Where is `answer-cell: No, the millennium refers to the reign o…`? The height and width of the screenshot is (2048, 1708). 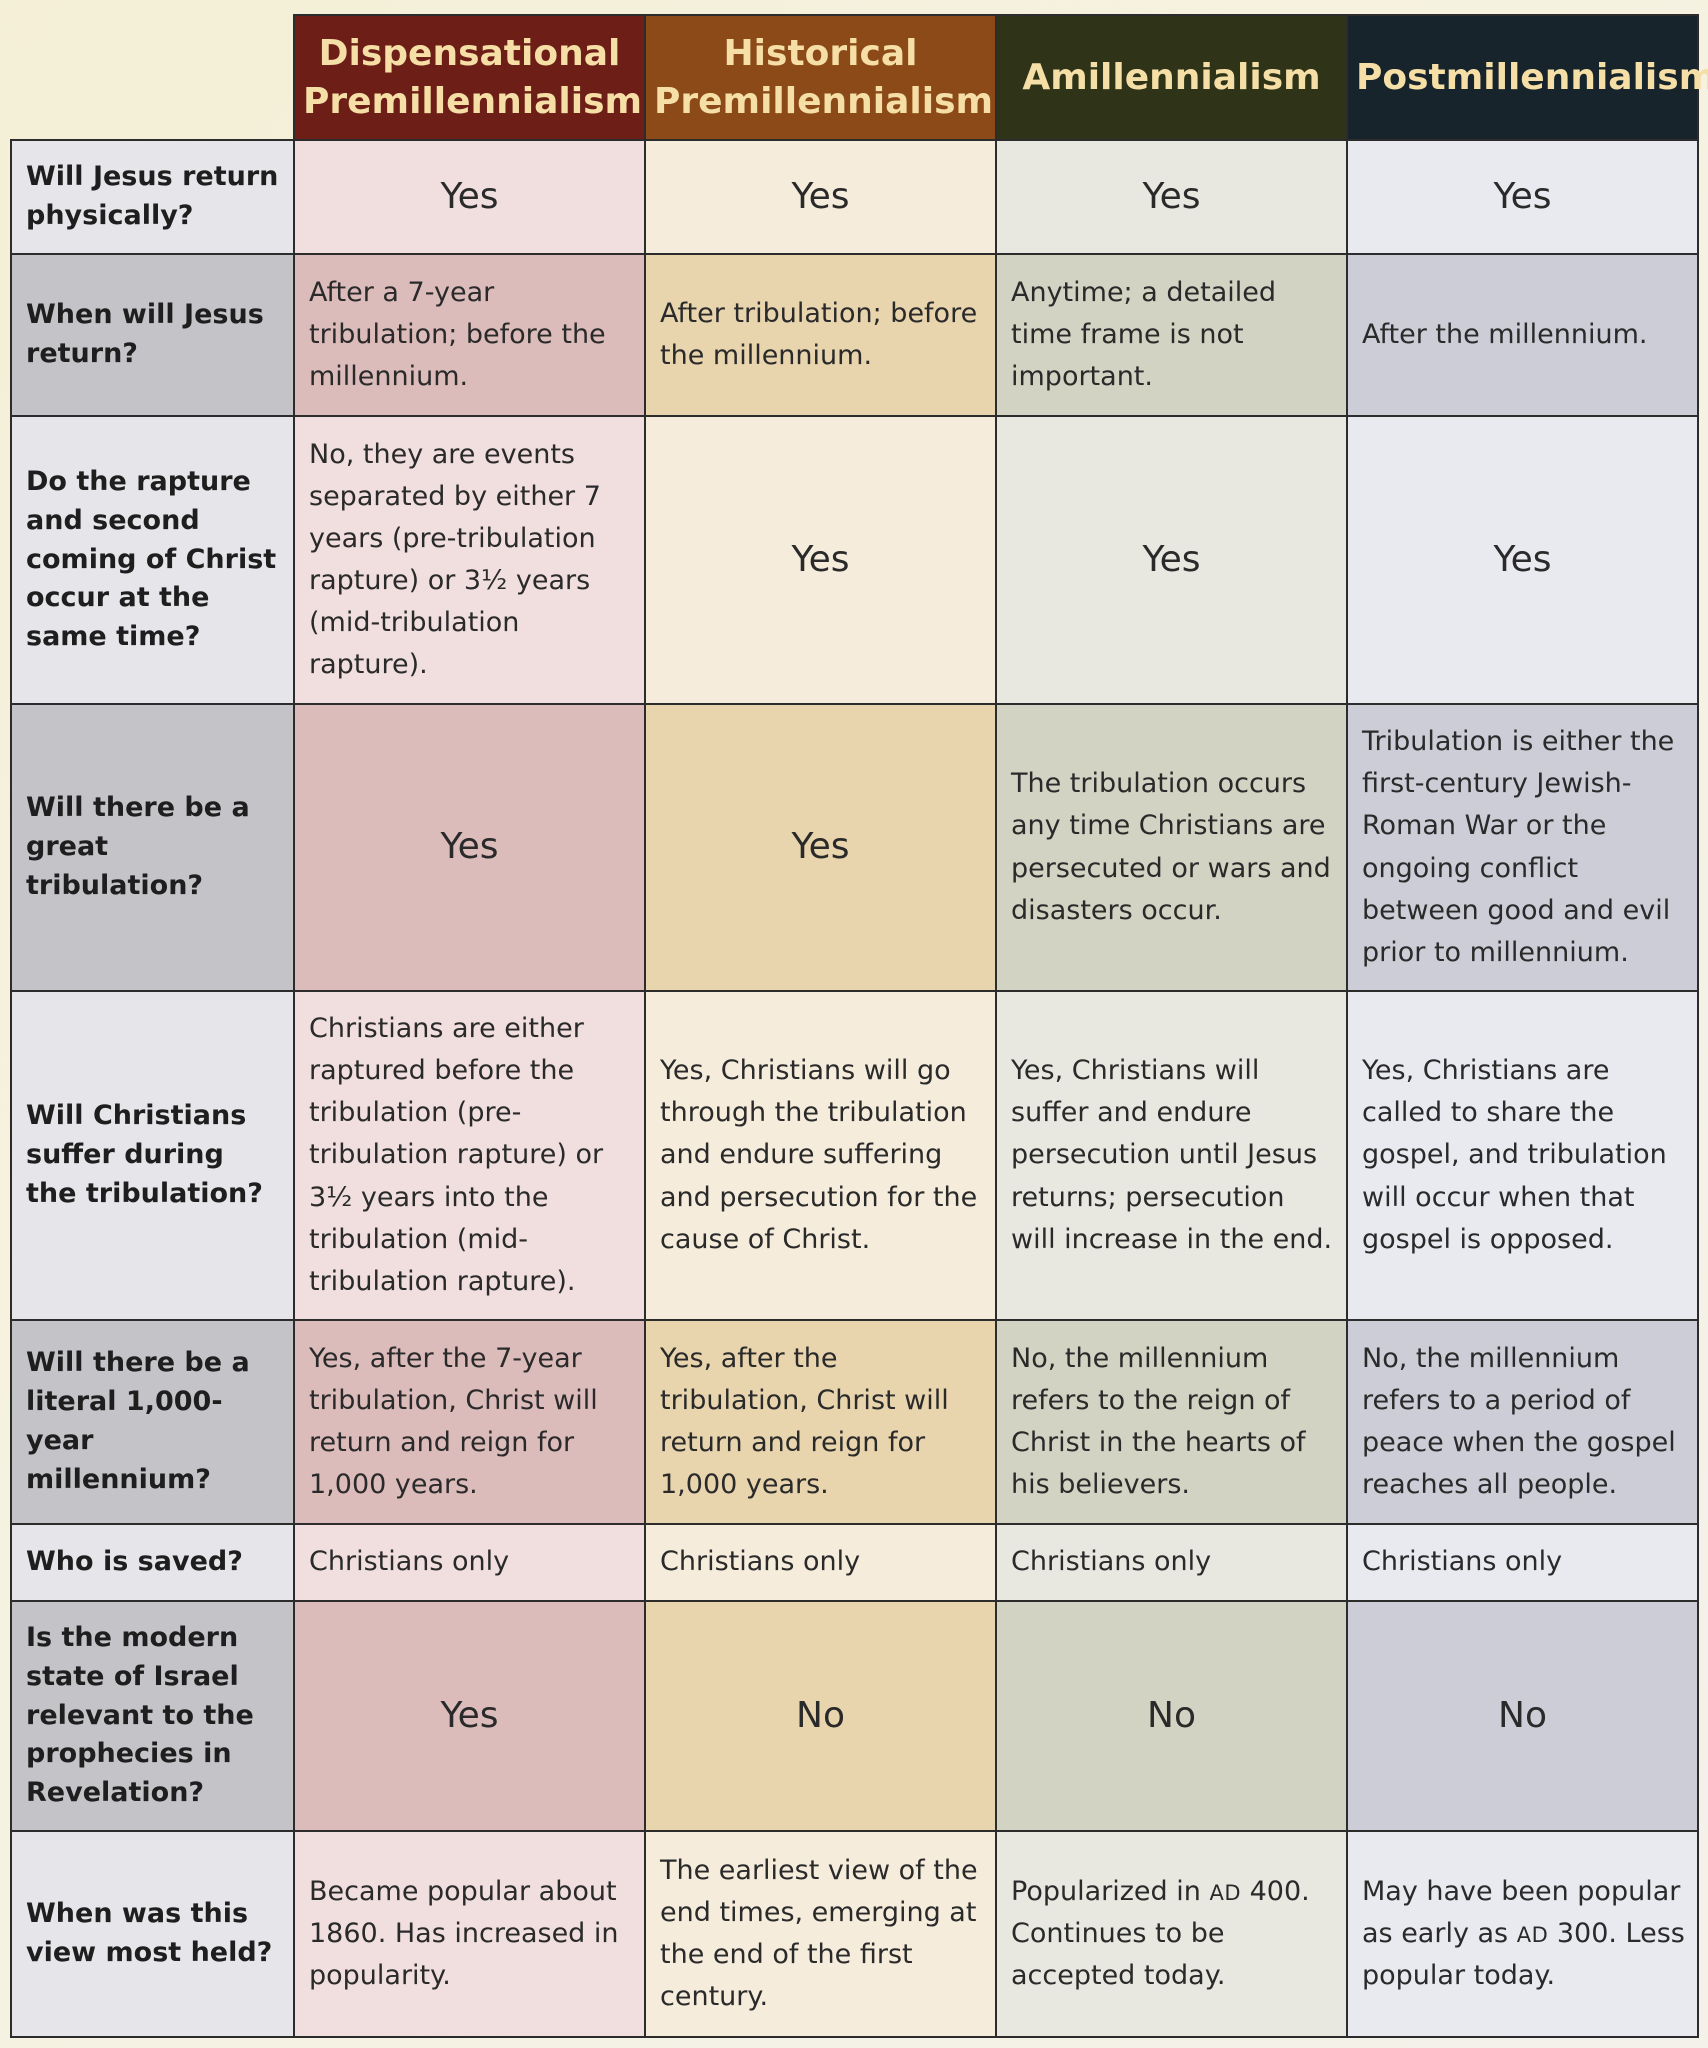
answer-cell: No, the millennium refers to the reign o… is located at coordinates (1171, 1422).